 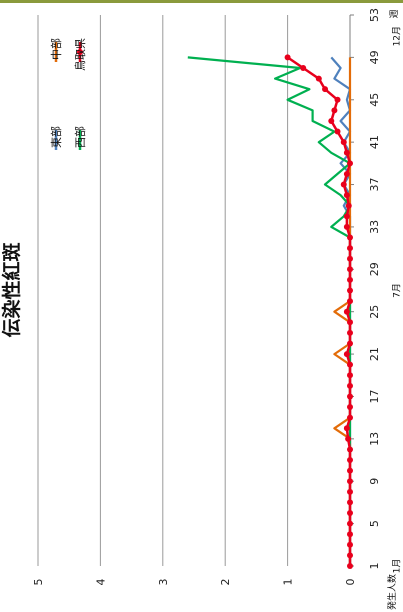 What do you see at coordinates (374, 523) in the screenshot?
I see `x-tick-label: 5` at bounding box center [374, 523].